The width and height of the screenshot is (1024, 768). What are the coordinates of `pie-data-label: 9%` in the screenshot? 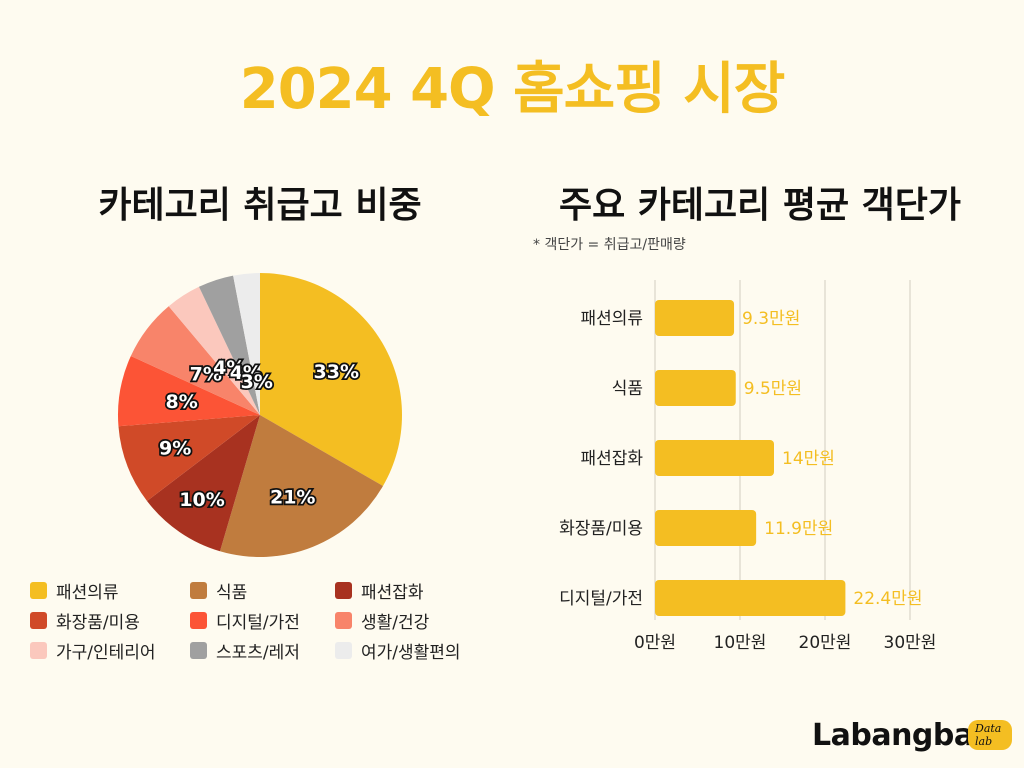 It's located at (175, 448).